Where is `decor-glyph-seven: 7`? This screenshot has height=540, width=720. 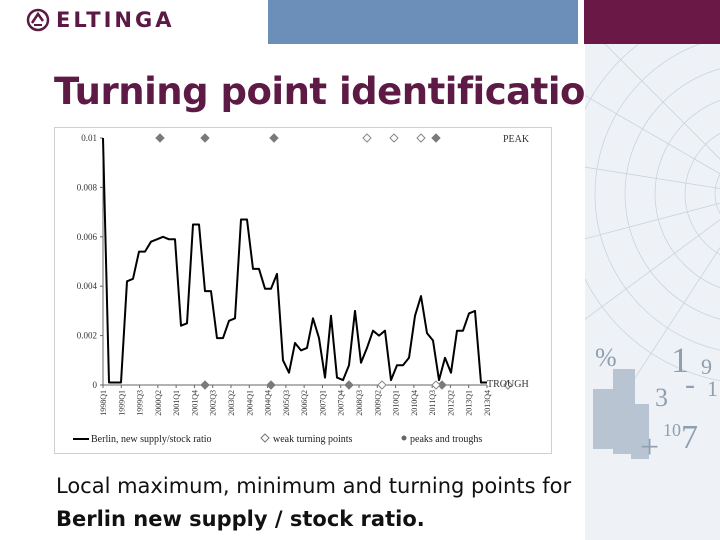 decor-glyph-seven: 7 is located at coordinates (689, 437).